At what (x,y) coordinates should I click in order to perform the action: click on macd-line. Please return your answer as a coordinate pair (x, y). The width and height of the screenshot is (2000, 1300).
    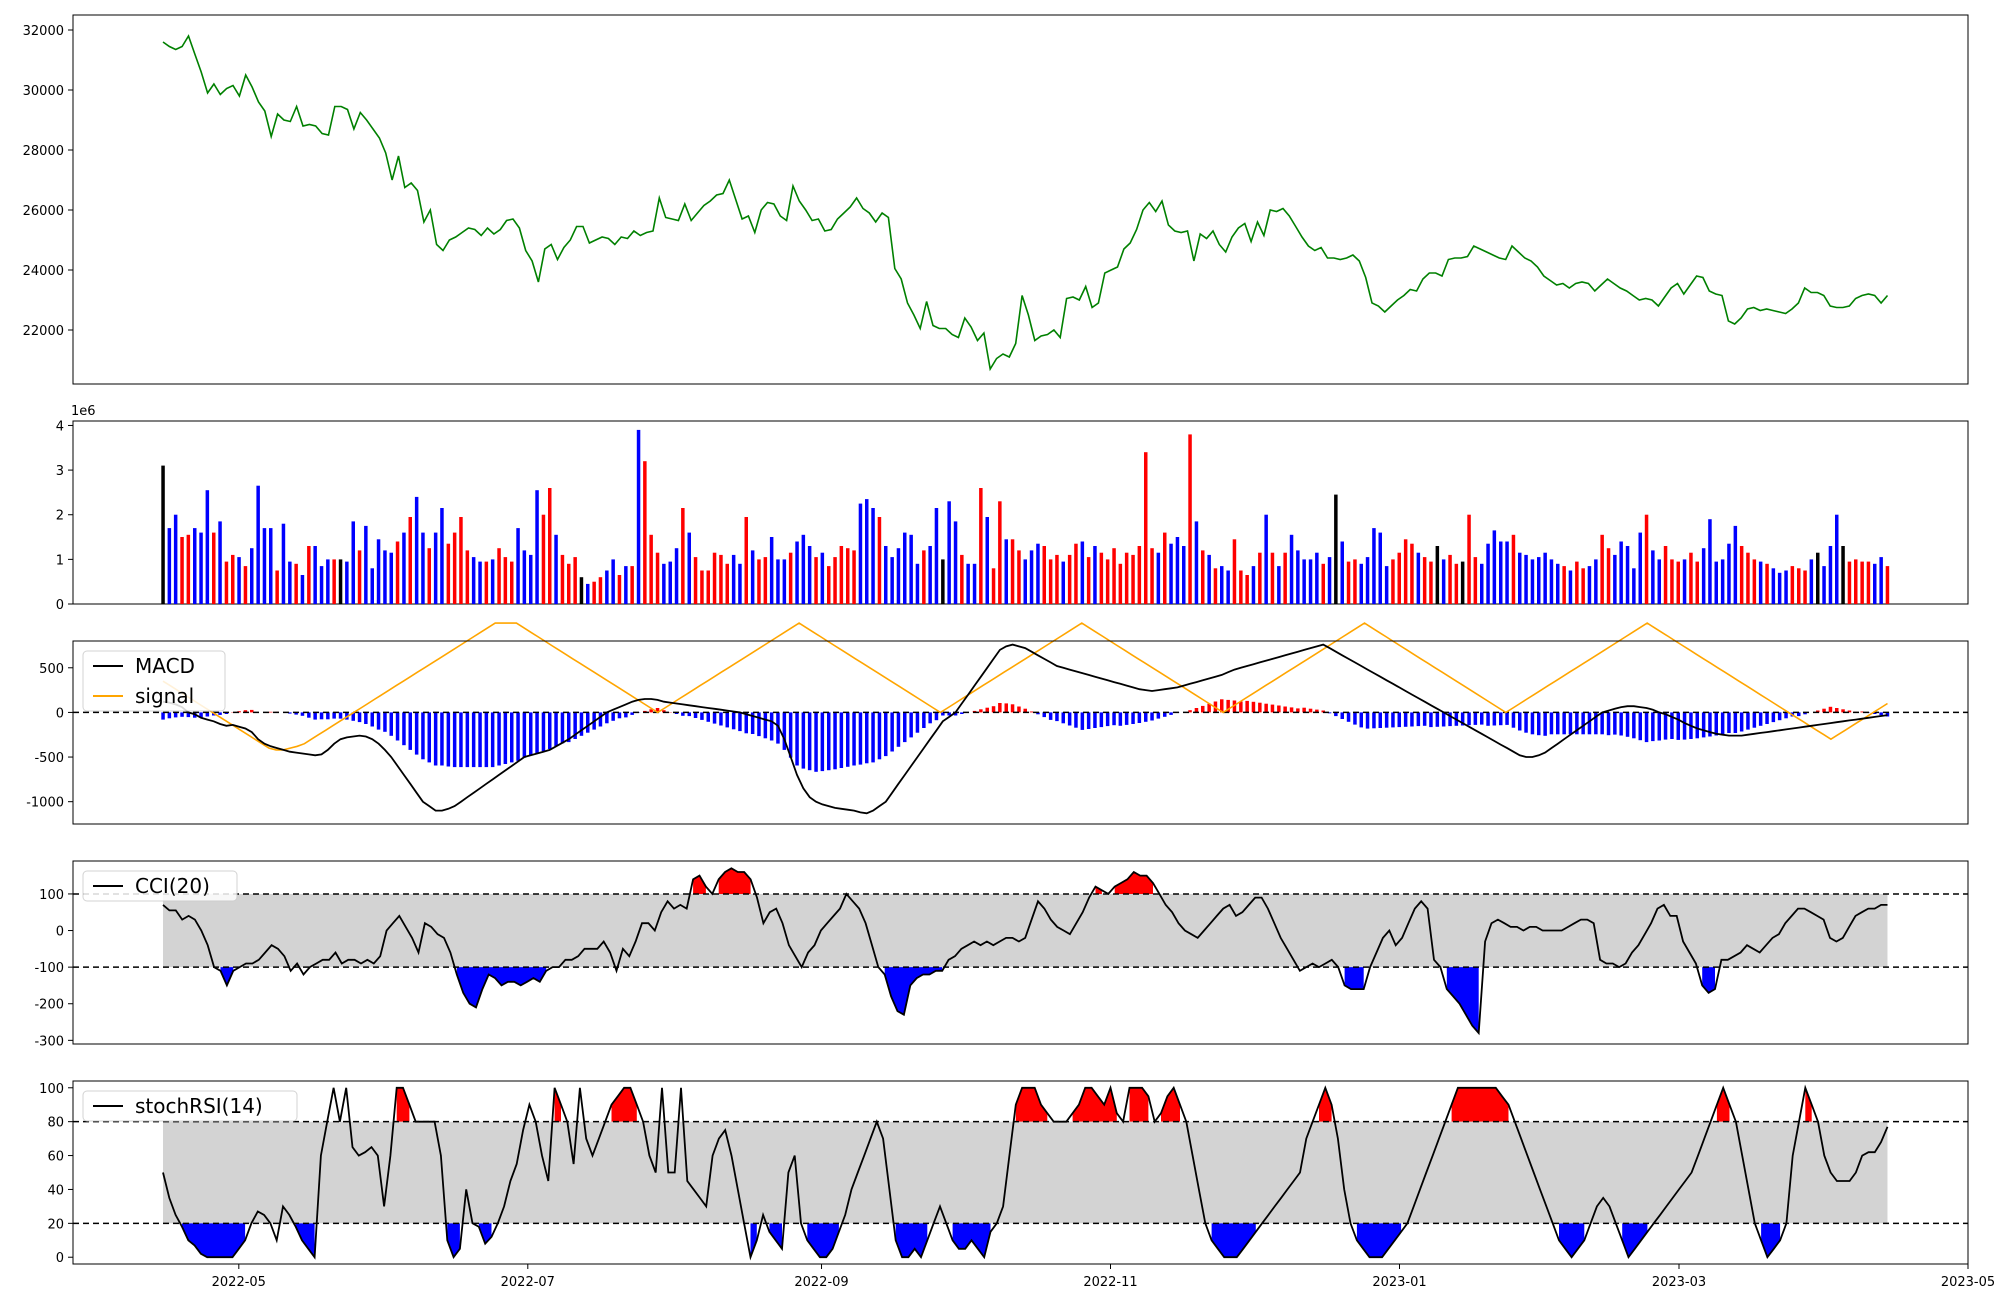
    Looking at the image, I should click on (1025, 729).